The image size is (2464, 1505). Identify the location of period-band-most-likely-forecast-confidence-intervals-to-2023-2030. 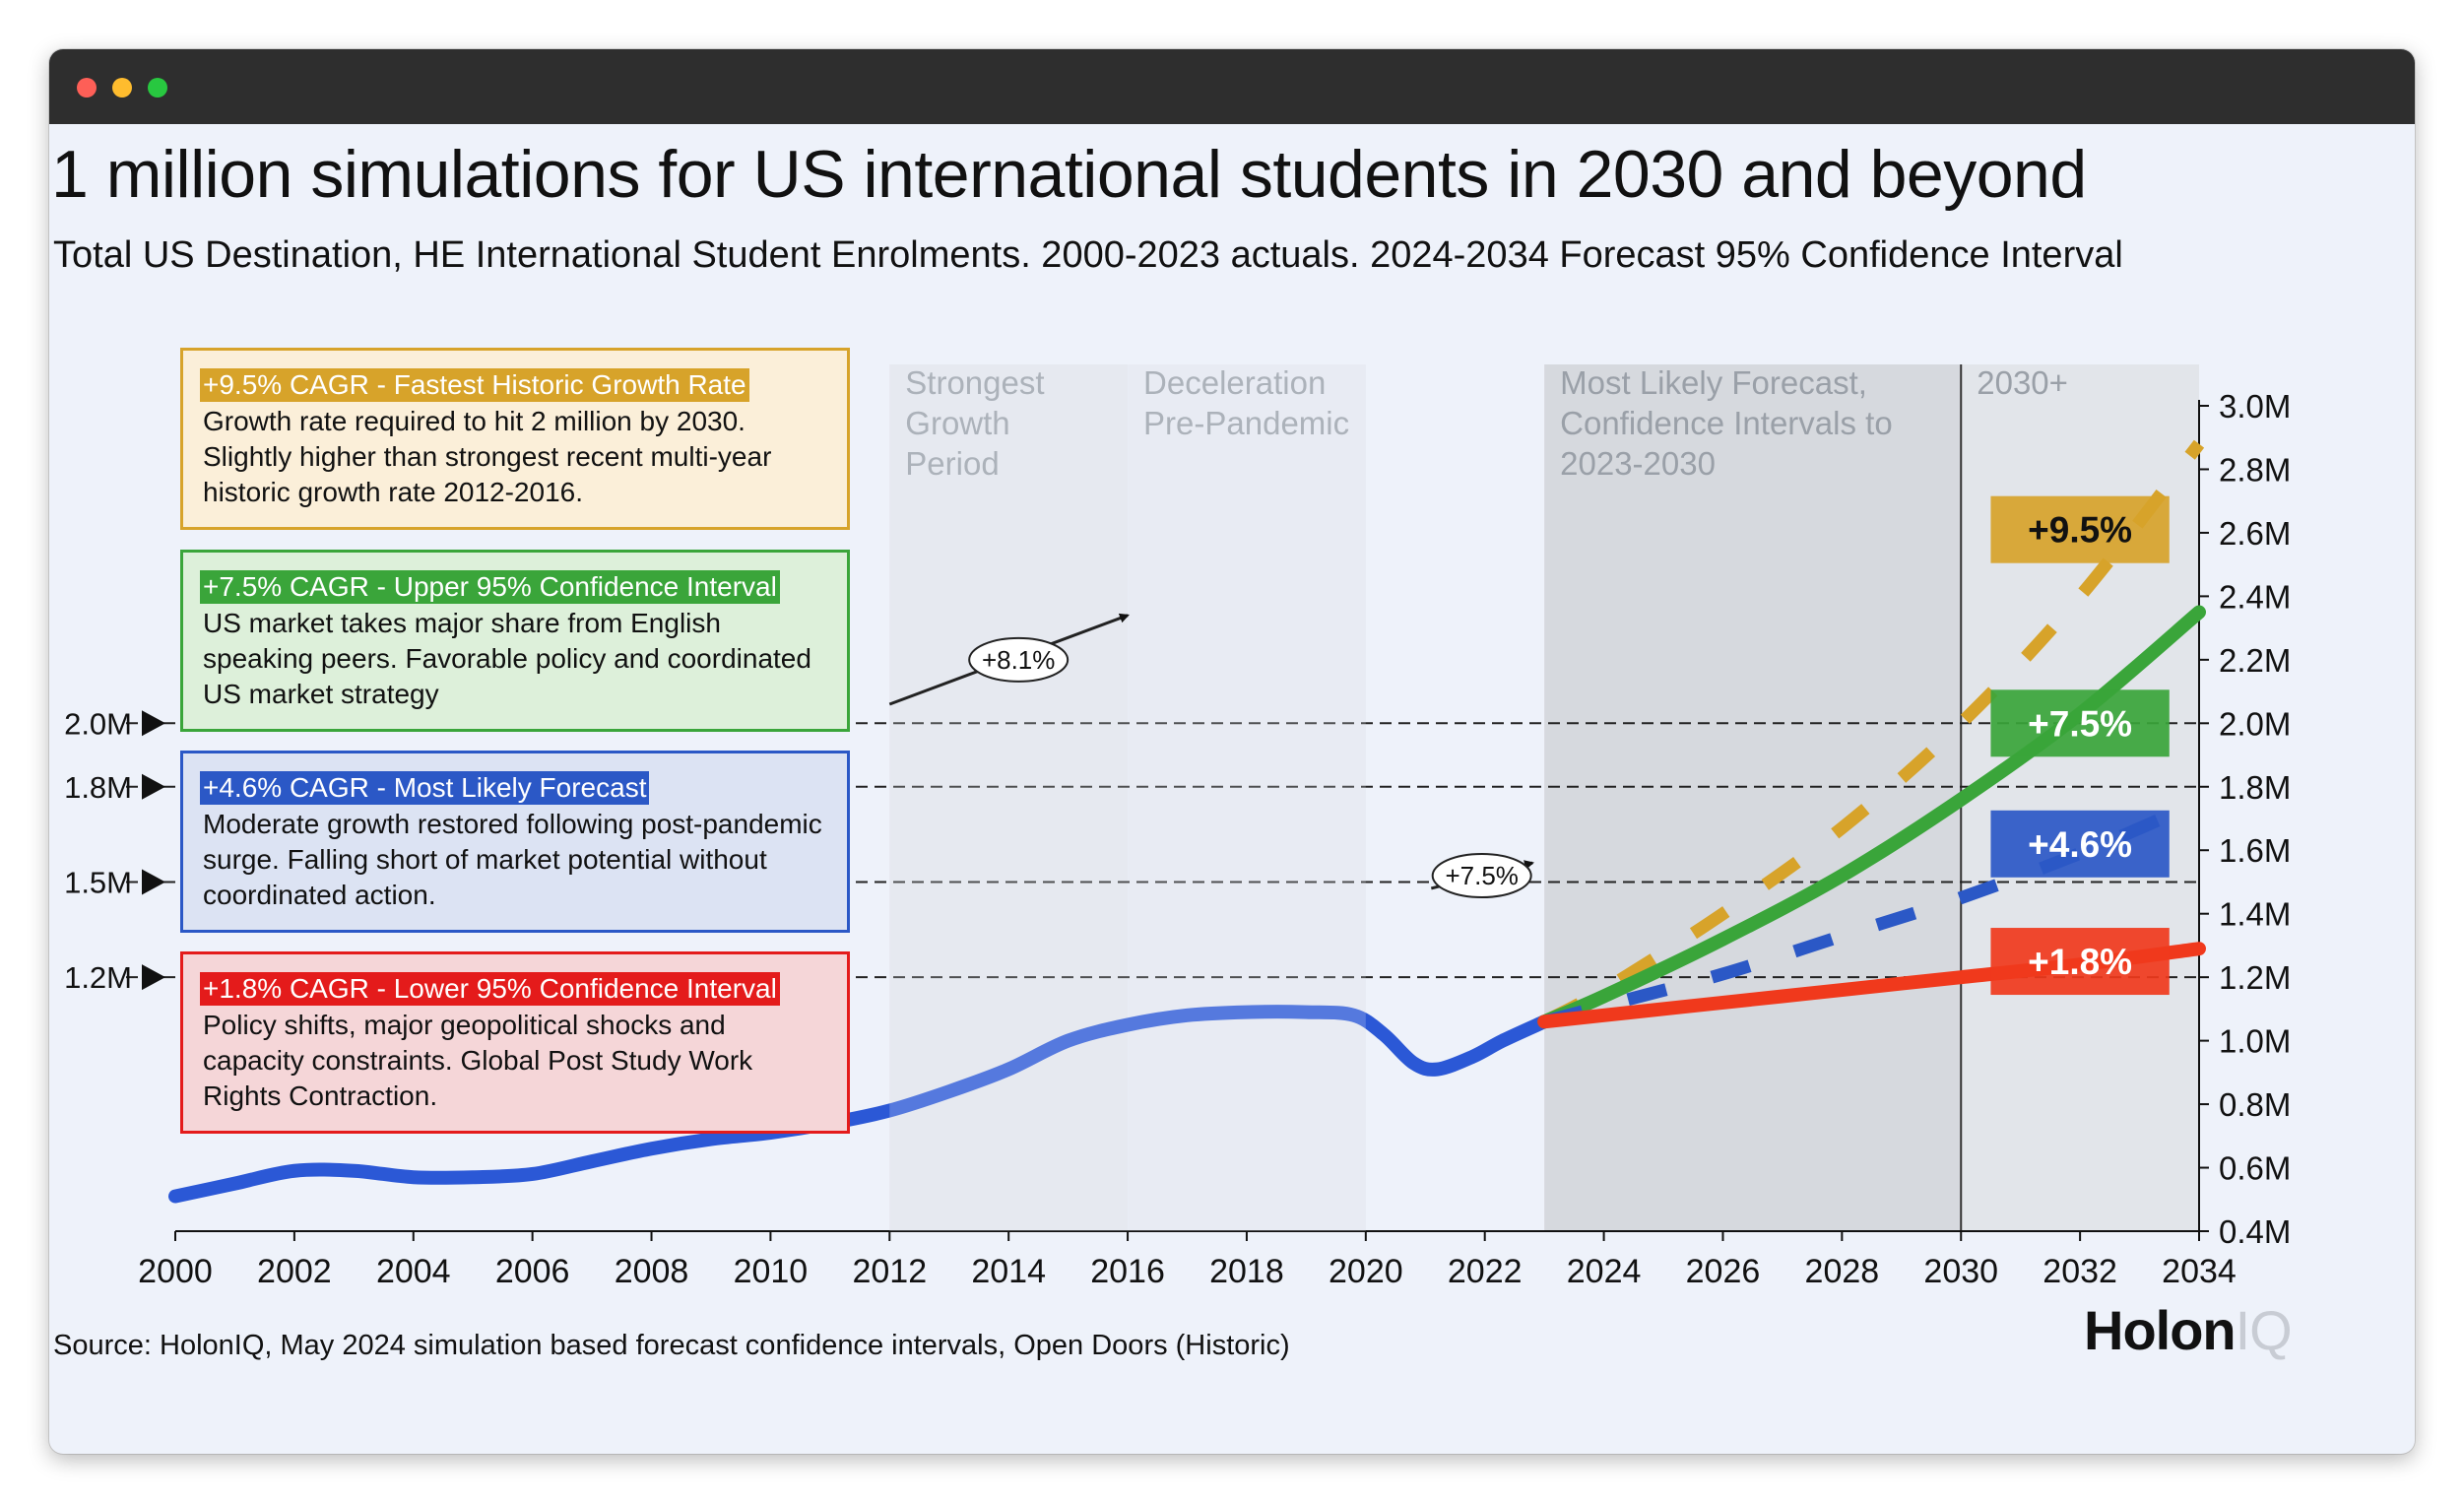
(1753, 797).